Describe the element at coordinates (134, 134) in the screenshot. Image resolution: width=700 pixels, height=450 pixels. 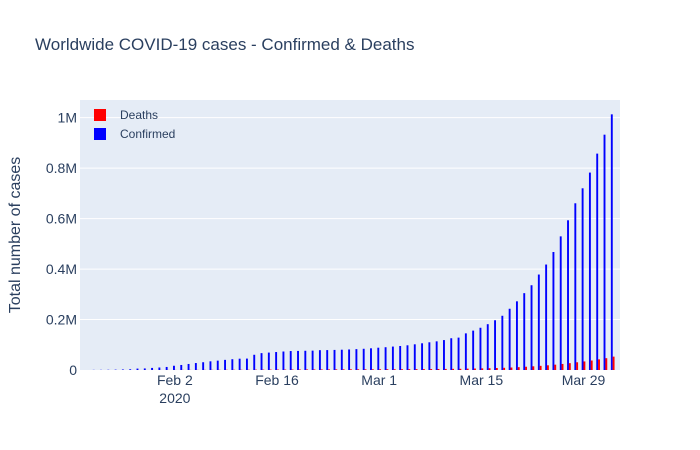
I see `legend-item-confirmed: Confirmed` at that location.